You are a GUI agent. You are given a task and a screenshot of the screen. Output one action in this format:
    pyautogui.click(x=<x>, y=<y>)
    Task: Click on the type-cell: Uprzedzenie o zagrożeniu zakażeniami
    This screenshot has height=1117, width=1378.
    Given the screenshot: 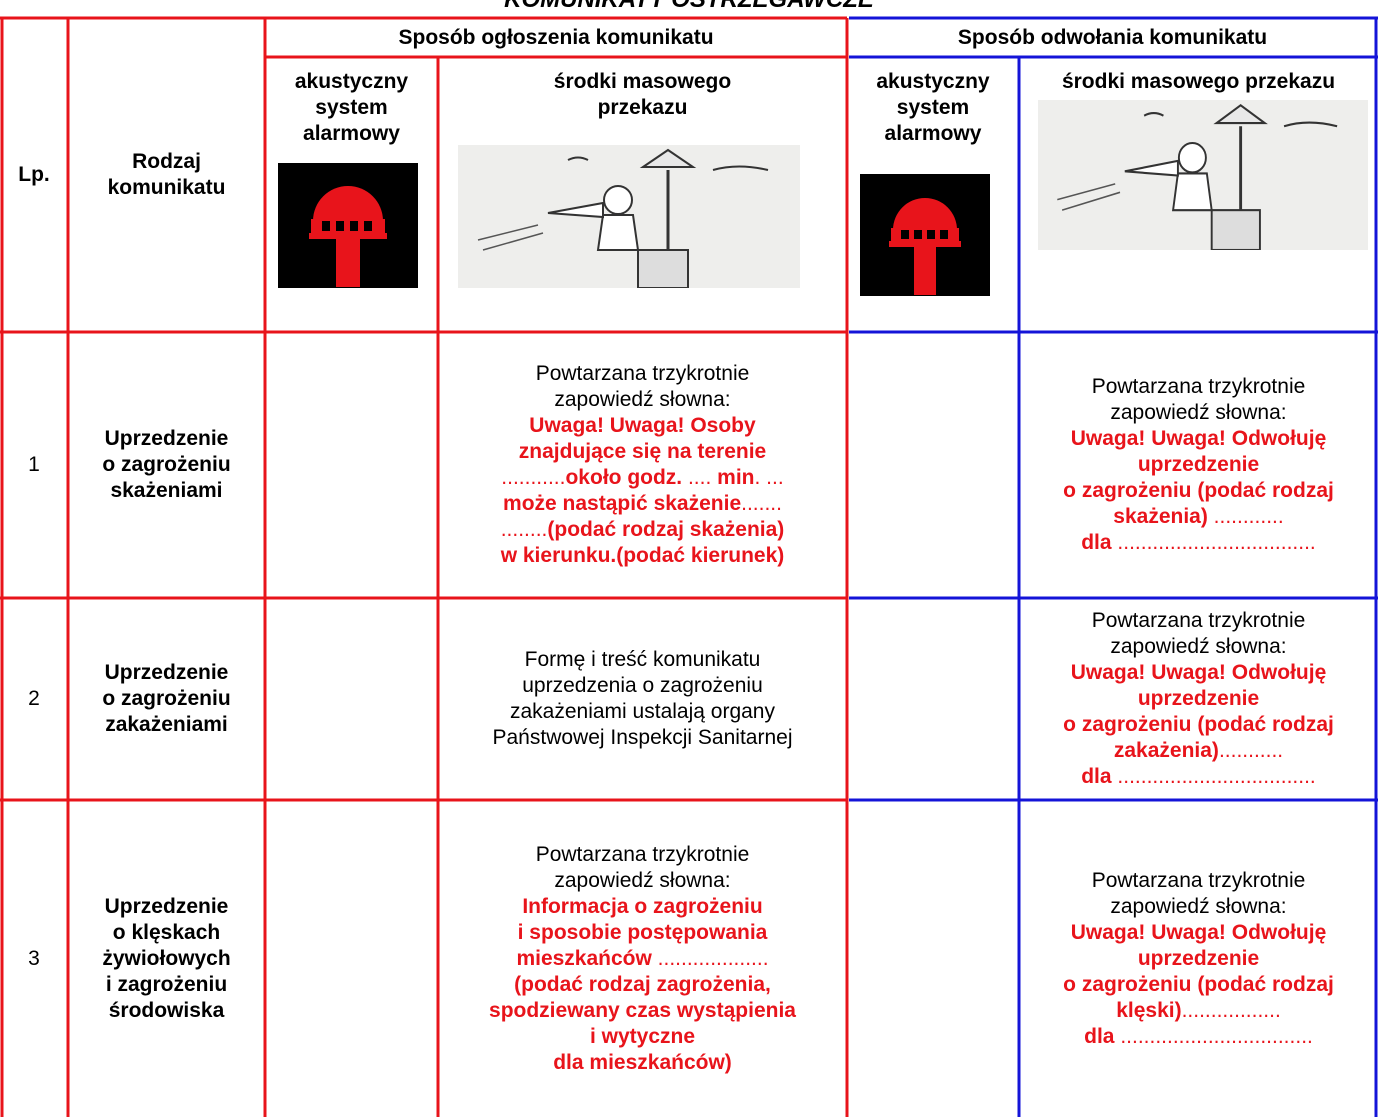 What is the action you would take?
    pyautogui.click(x=166, y=699)
    